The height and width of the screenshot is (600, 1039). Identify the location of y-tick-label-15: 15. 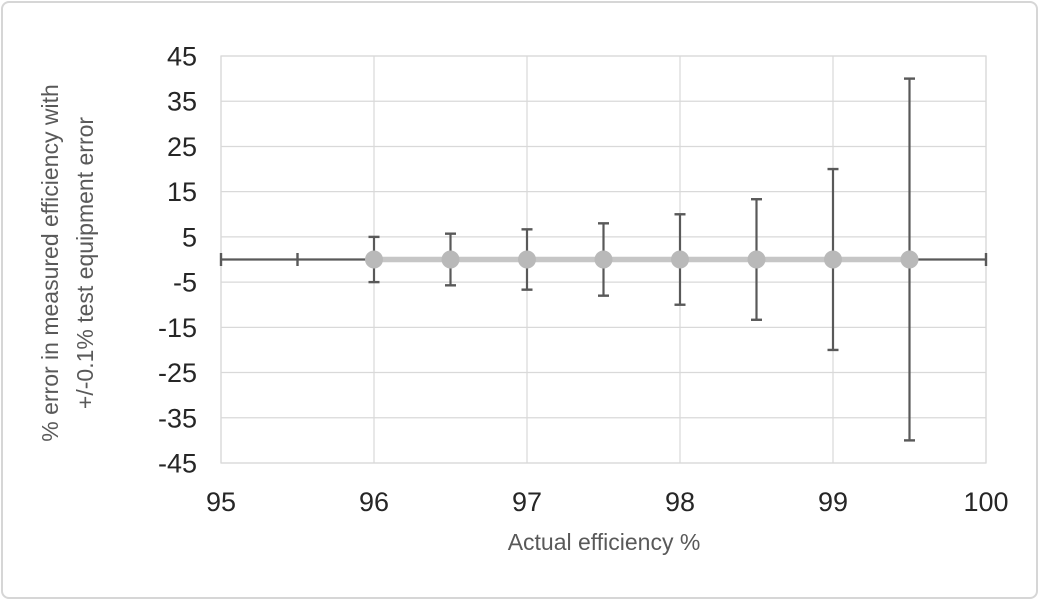
(182, 192).